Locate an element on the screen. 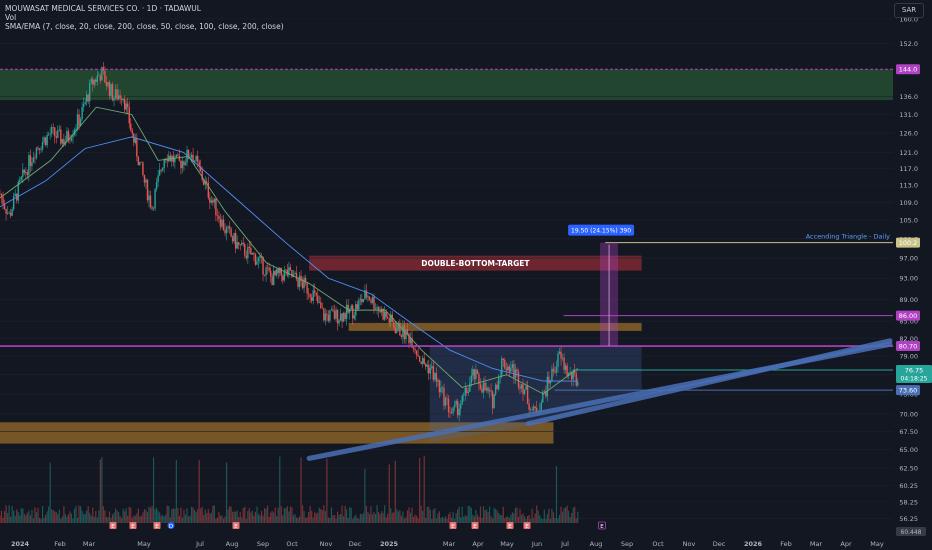  time-tick: May is located at coordinates (877, 544).